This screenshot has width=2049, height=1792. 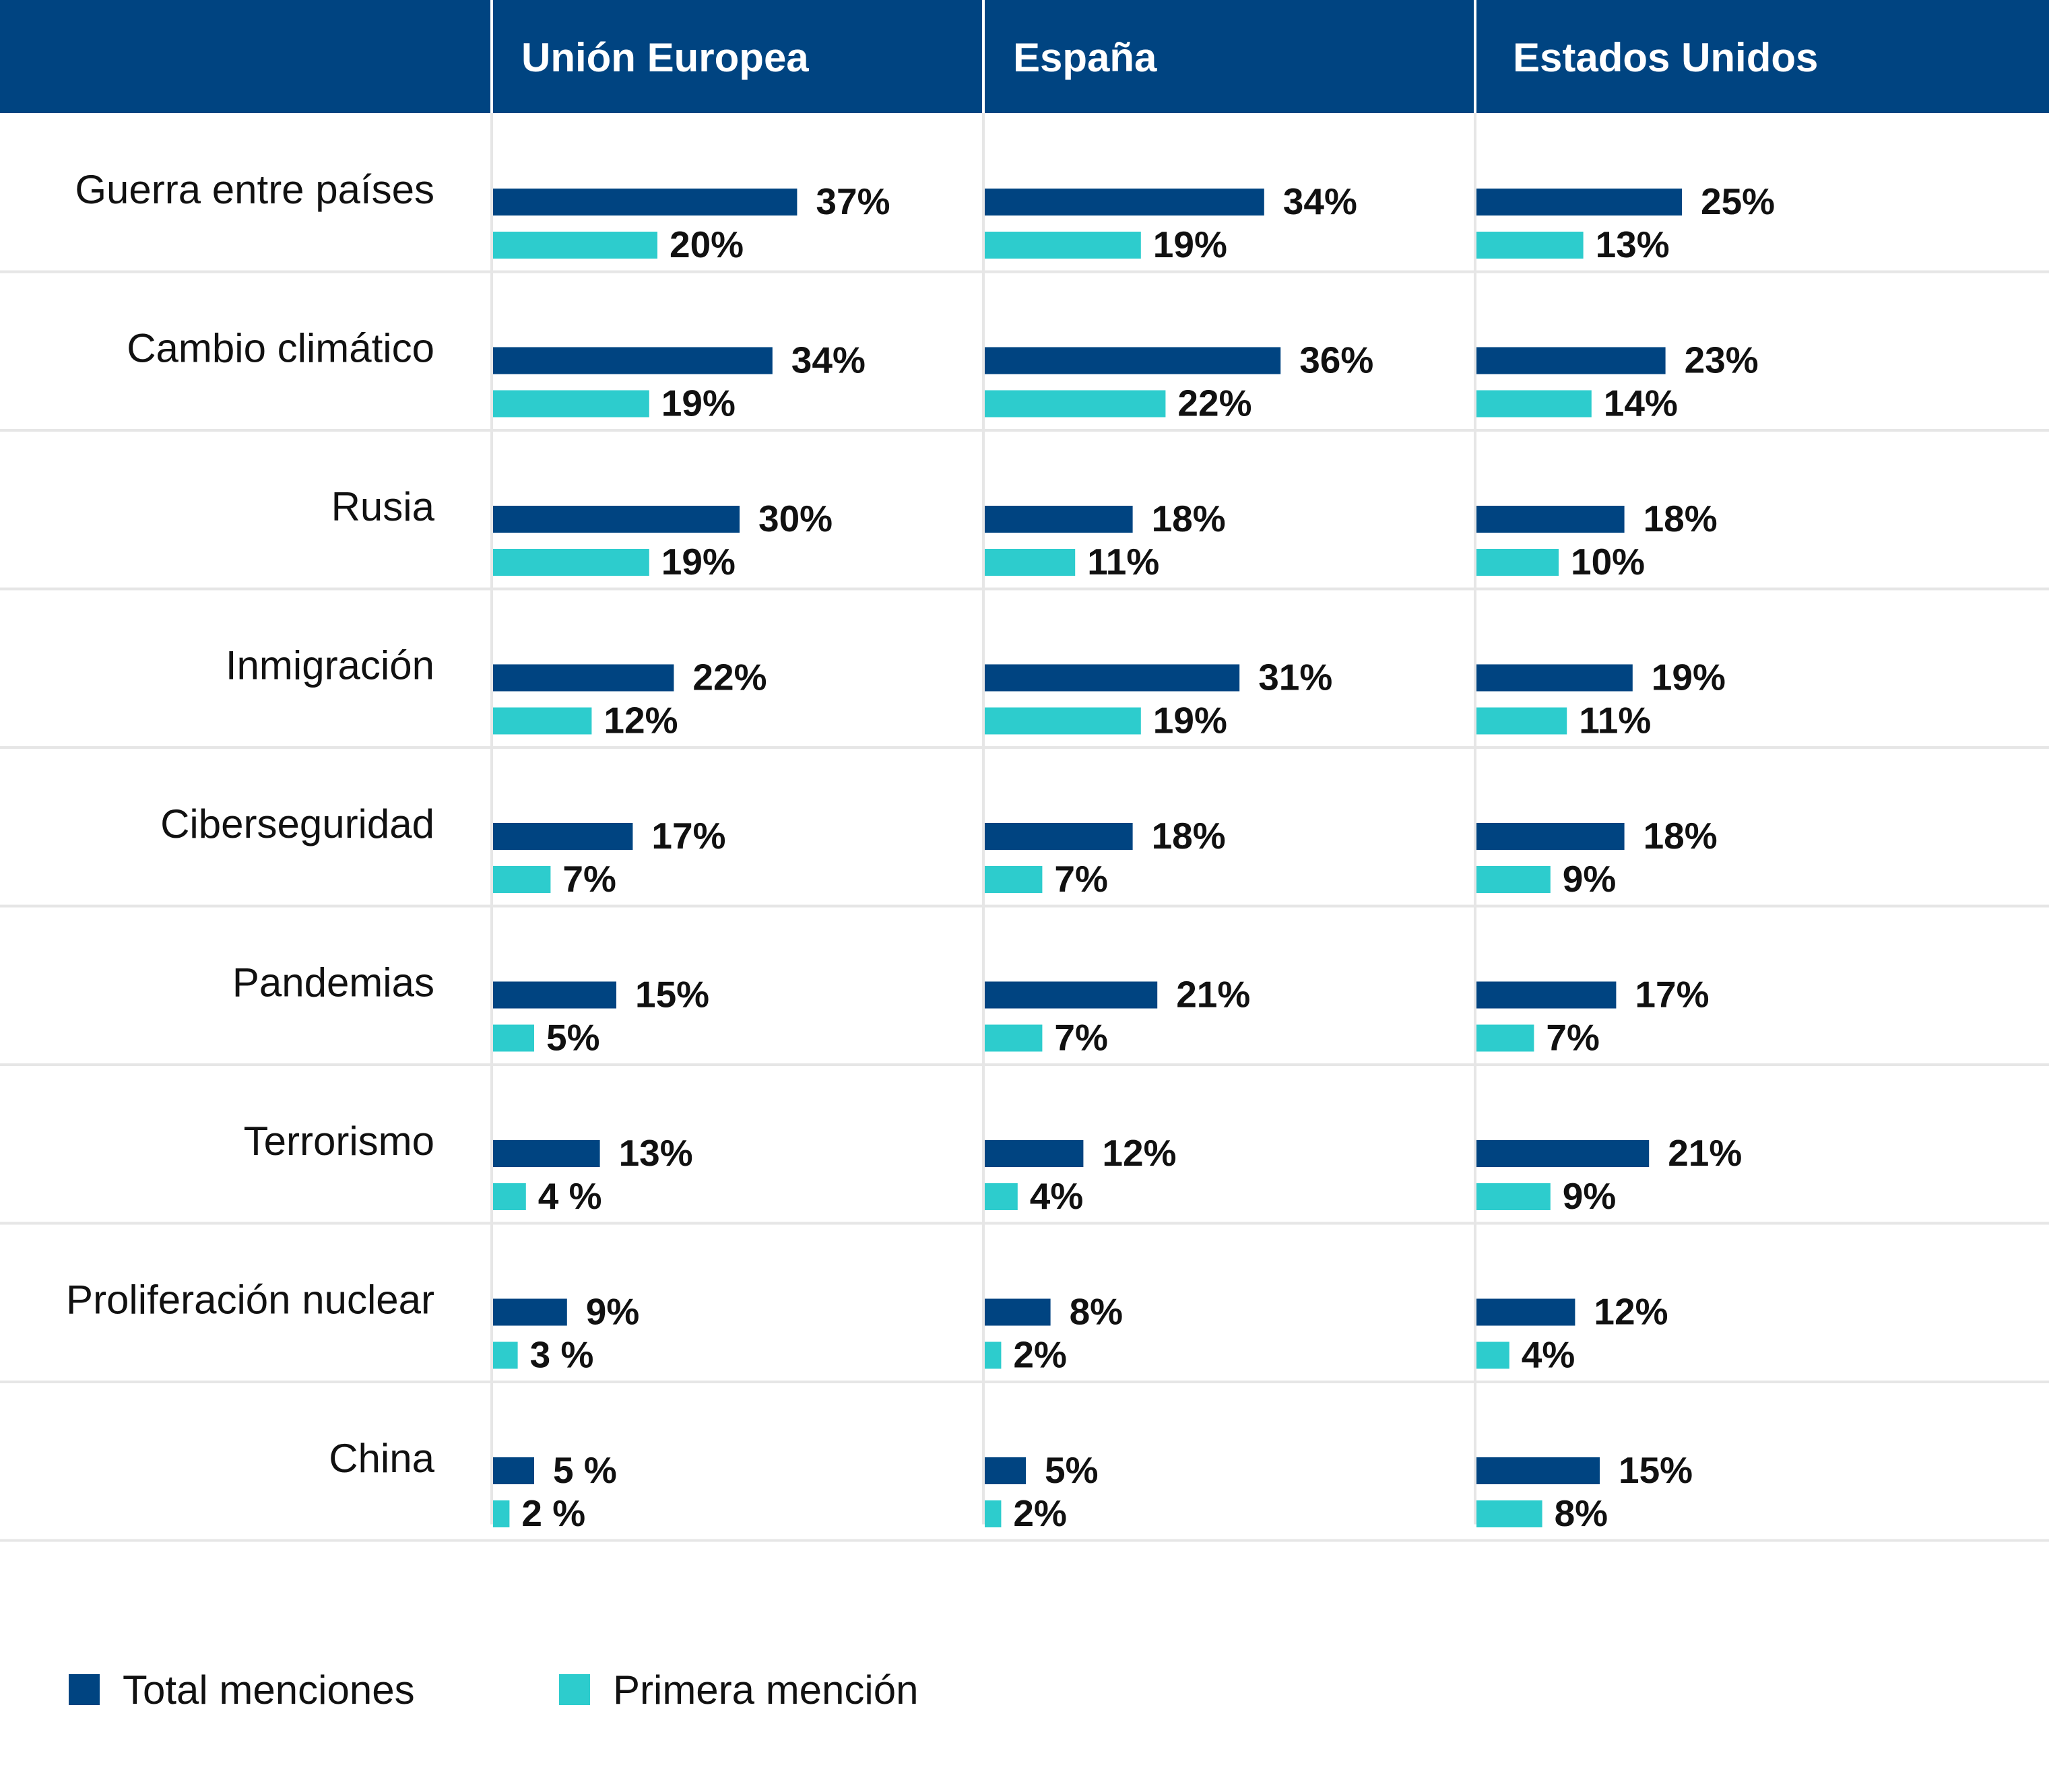 What do you see at coordinates (1581, 1513) in the screenshot?
I see `value-label-first-mention: 8%` at bounding box center [1581, 1513].